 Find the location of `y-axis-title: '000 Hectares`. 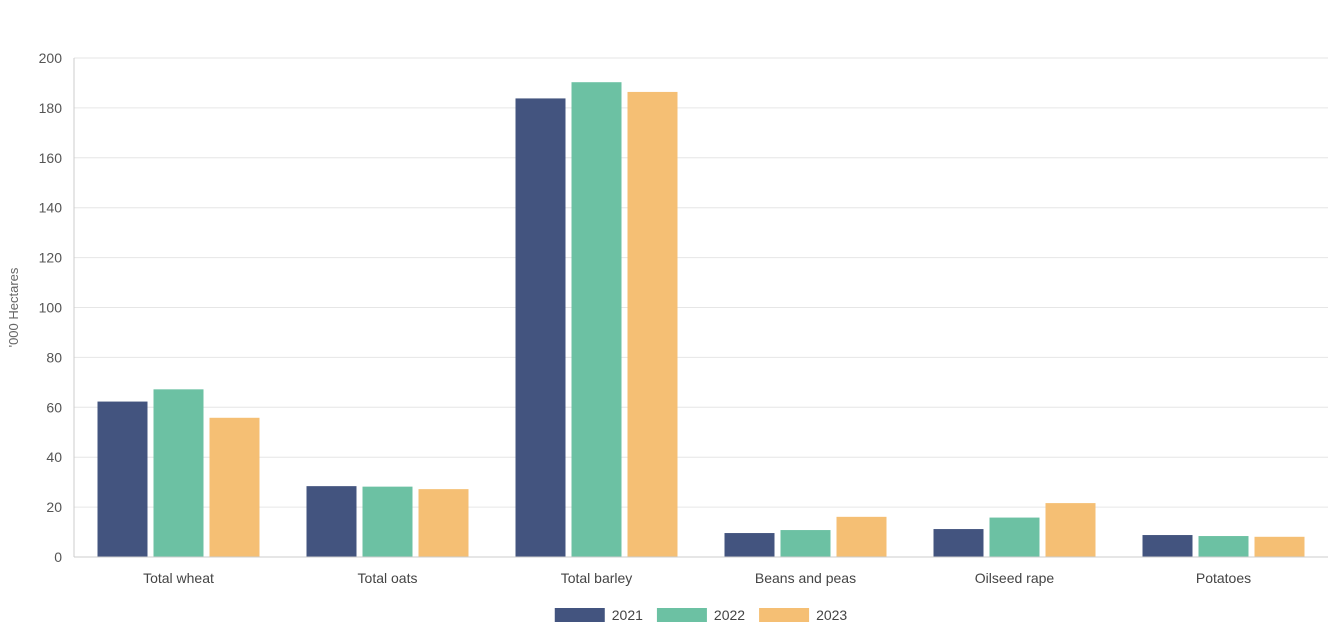

y-axis-title: '000 Hectares is located at coordinates (13, 307).